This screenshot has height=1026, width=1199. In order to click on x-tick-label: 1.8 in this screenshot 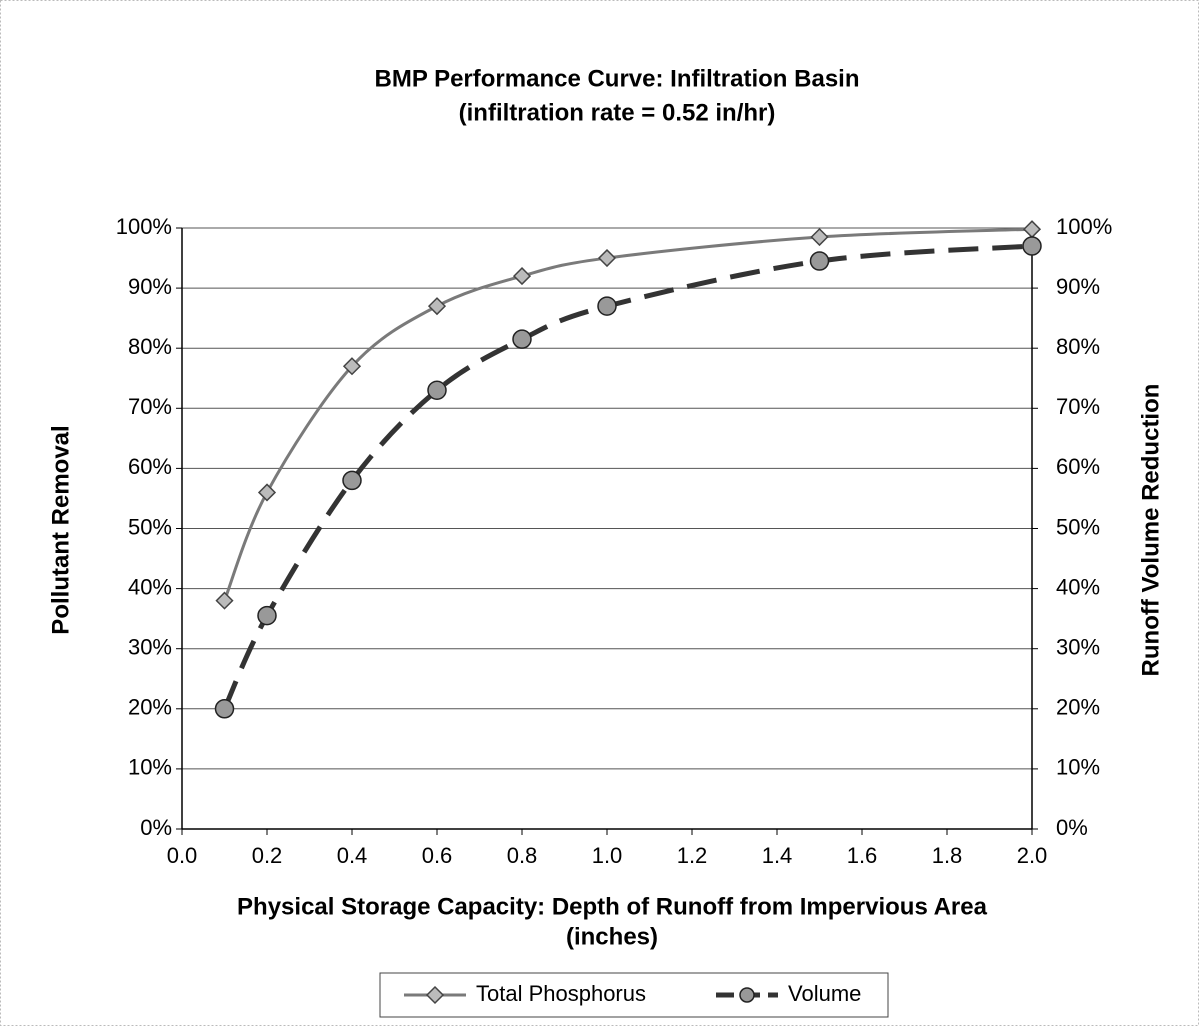, I will do `click(947, 855)`.